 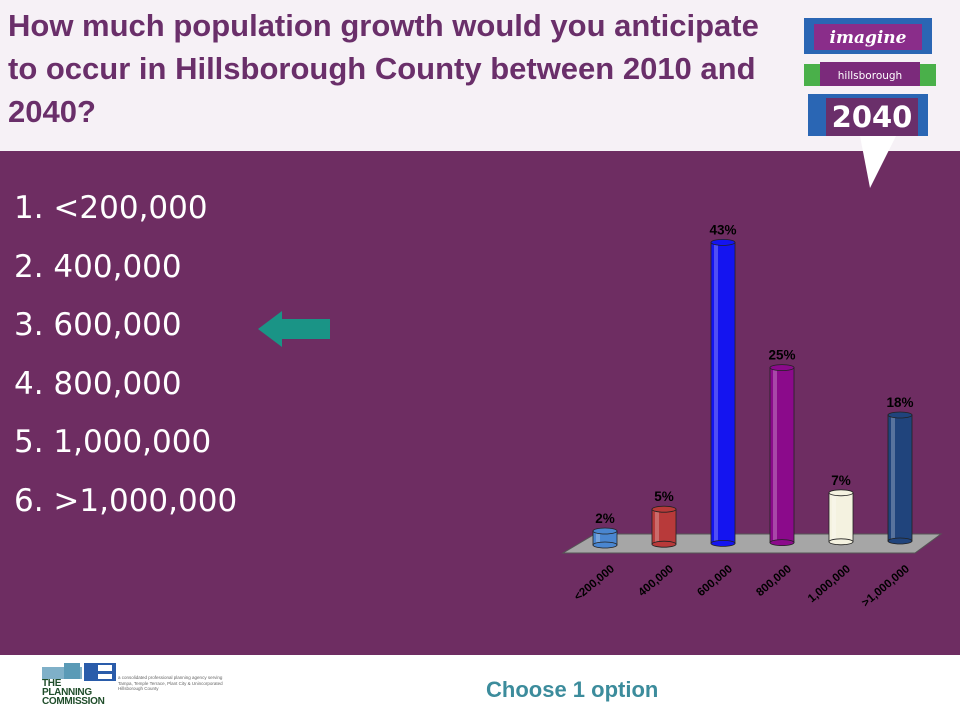 I want to click on option-4: 4. 800,000, so click(x=98, y=383).